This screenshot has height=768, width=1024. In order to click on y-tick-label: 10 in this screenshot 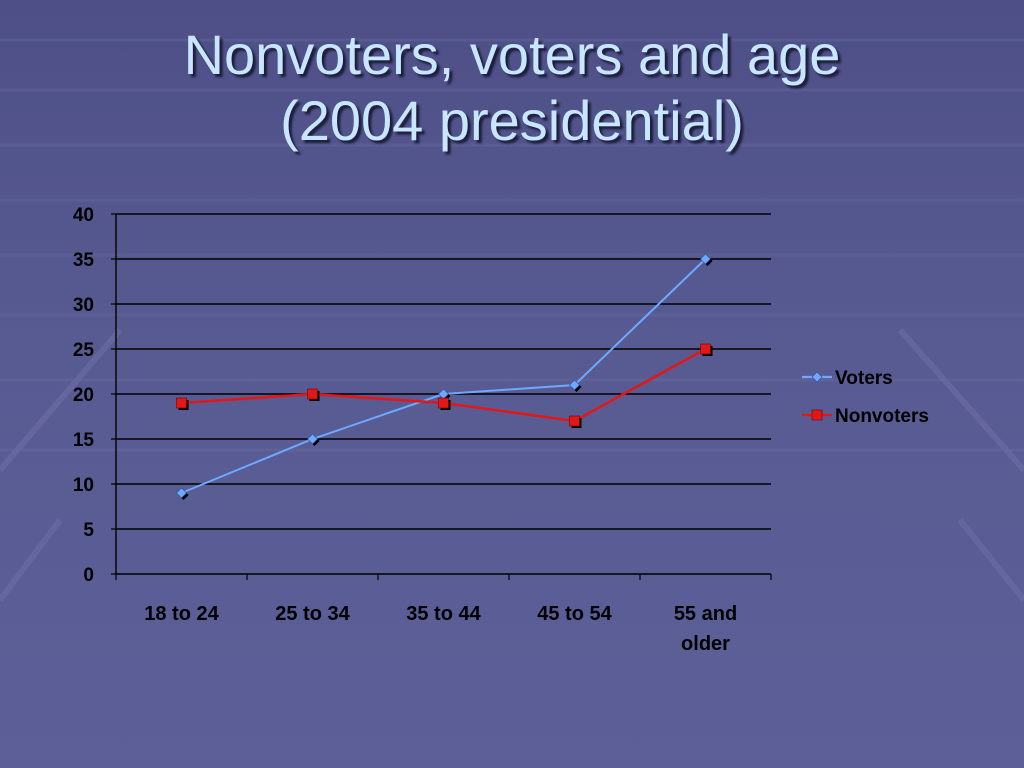, I will do `click(83, 485)`.